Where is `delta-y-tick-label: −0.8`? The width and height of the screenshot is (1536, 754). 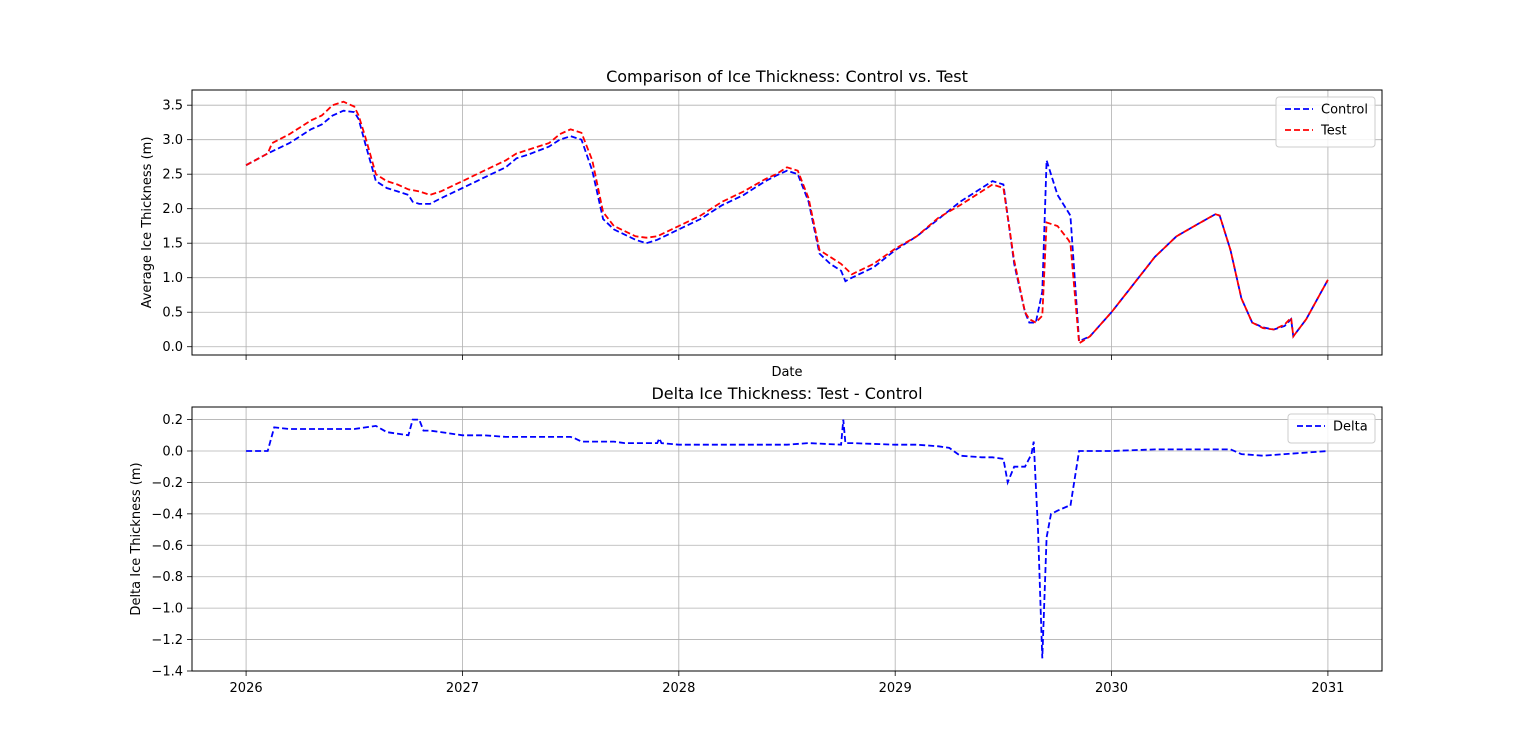
delta-y-tick-label: −0.8 is located at coordinates (167, 577).